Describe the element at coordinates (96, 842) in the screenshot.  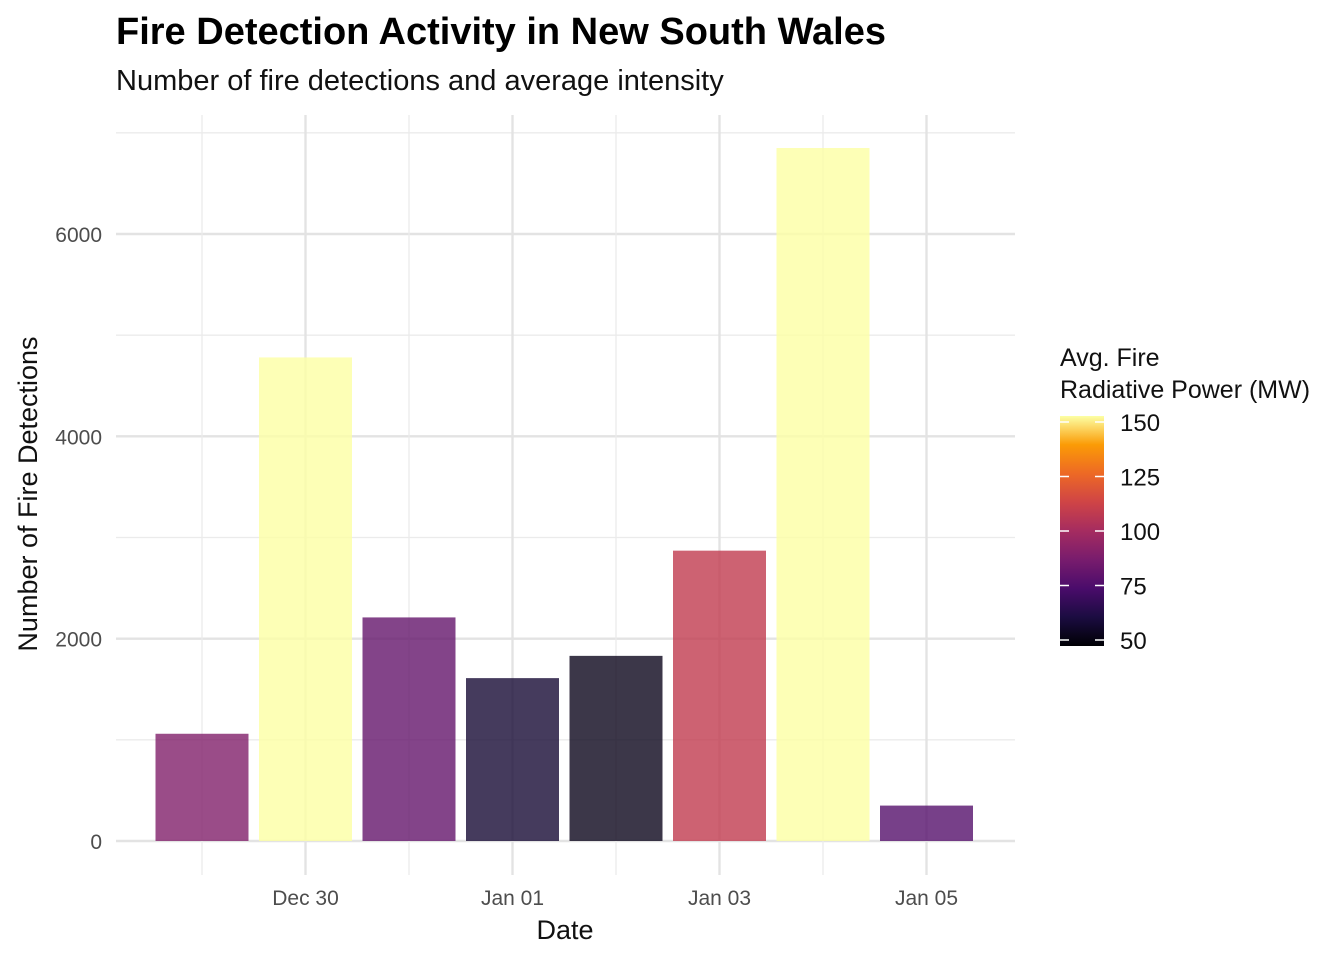
I see `y-tick-label: 0` at that location.